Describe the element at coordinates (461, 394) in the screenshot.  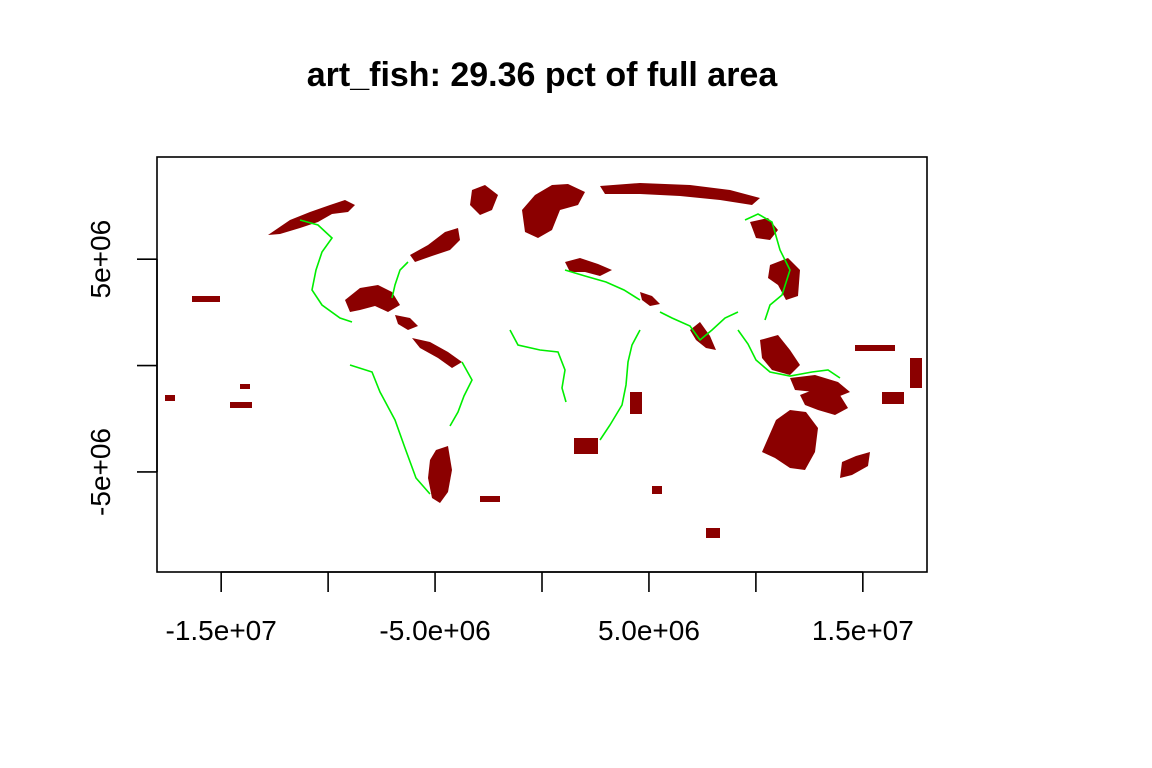
I see `coast-east-south-america` at that location.